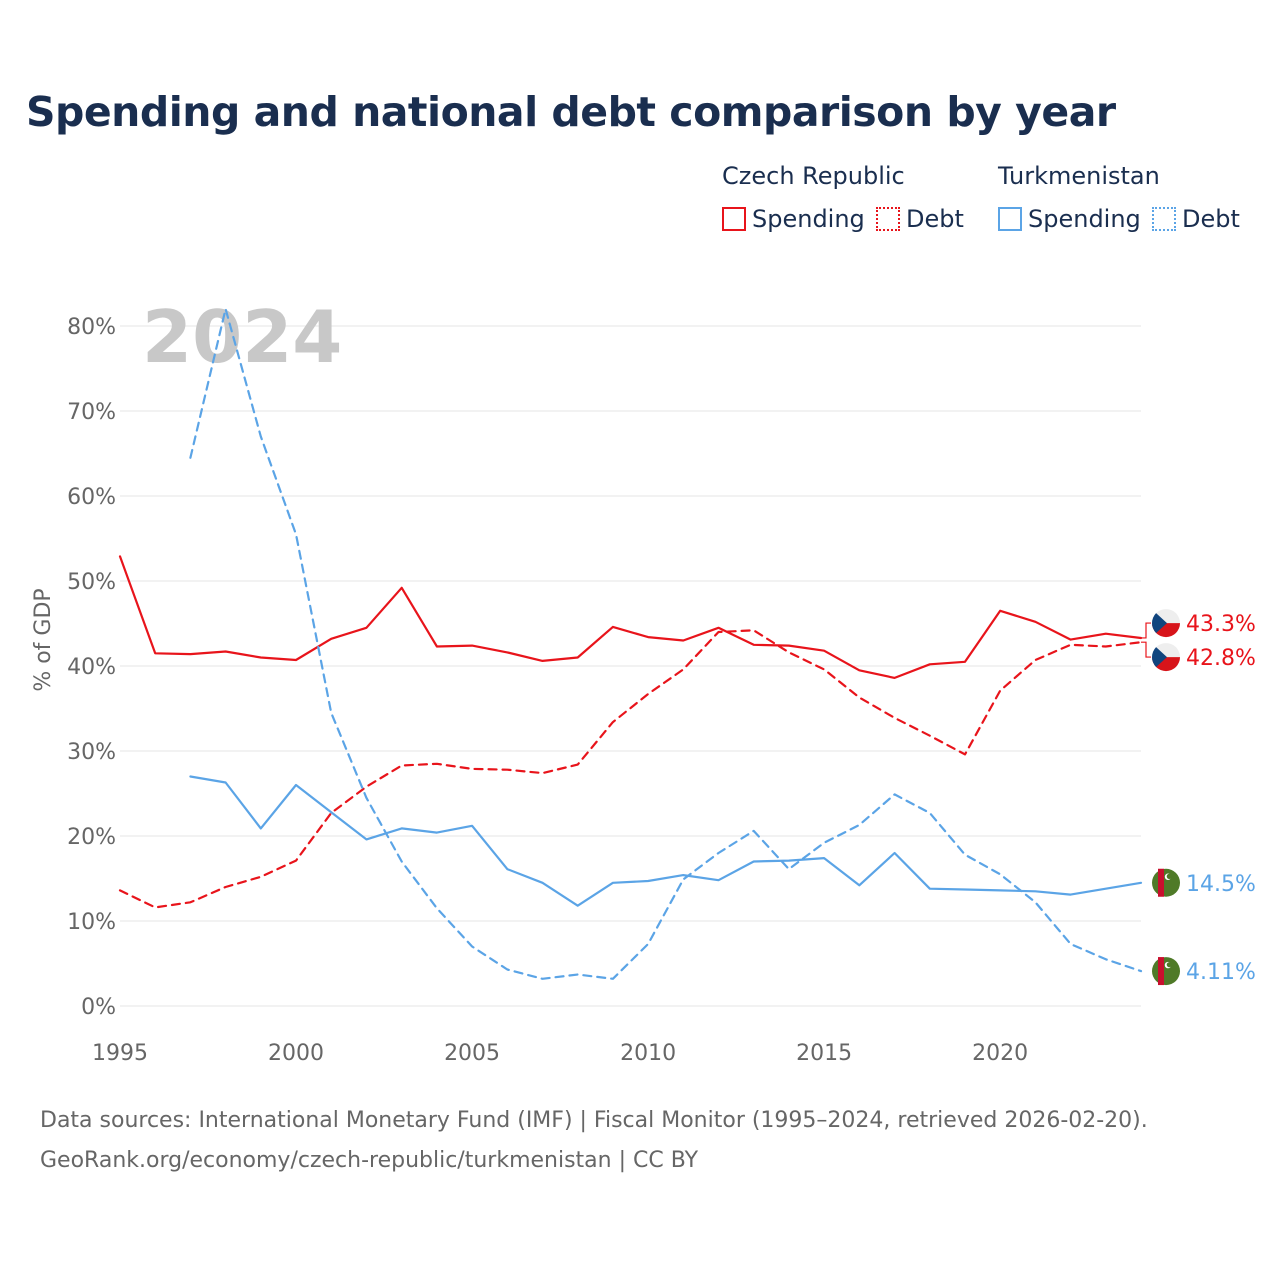 The image size is (1280, 1280). I want to click on y-tick-label: 20%, so click(91, 837).